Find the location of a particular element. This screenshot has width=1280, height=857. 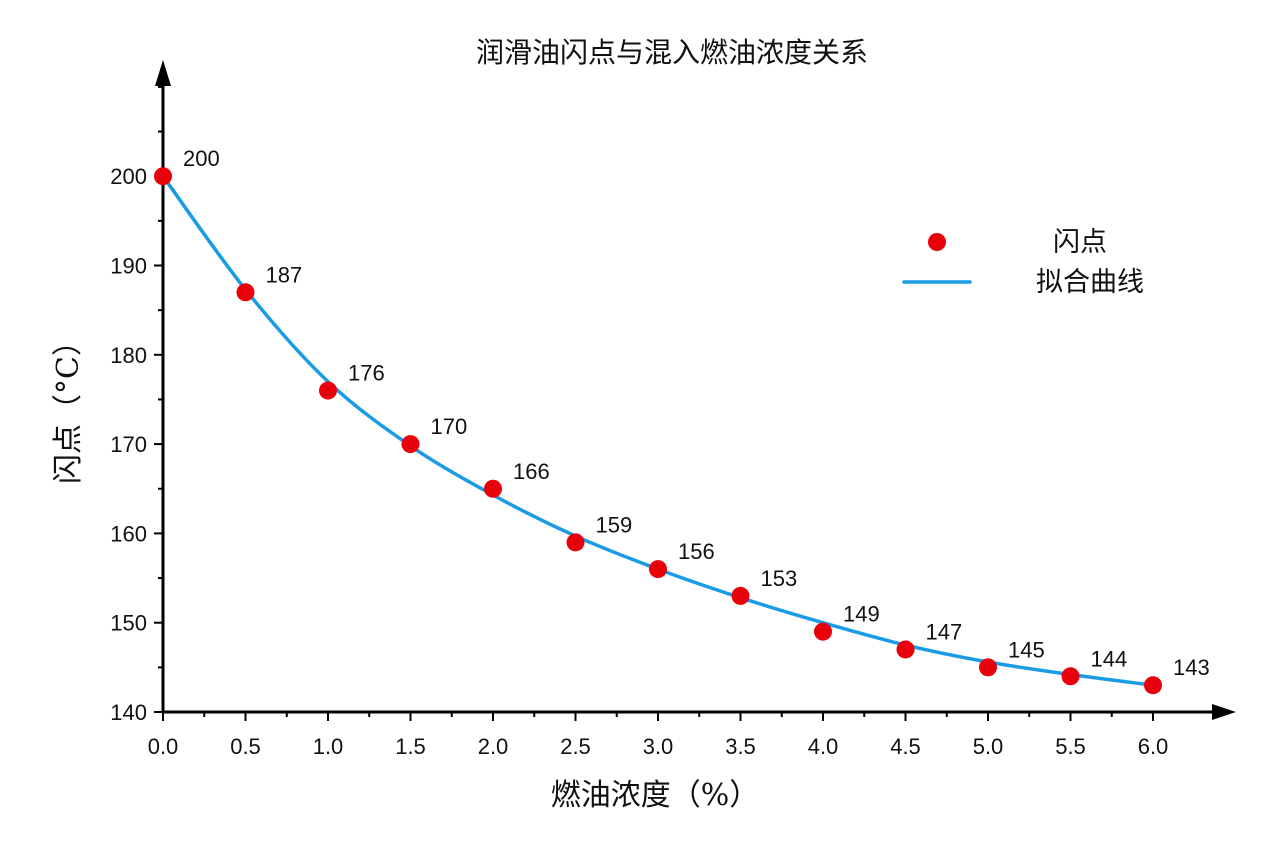

x-tick-label: 6.0 is located at coordinates (1153, 746).